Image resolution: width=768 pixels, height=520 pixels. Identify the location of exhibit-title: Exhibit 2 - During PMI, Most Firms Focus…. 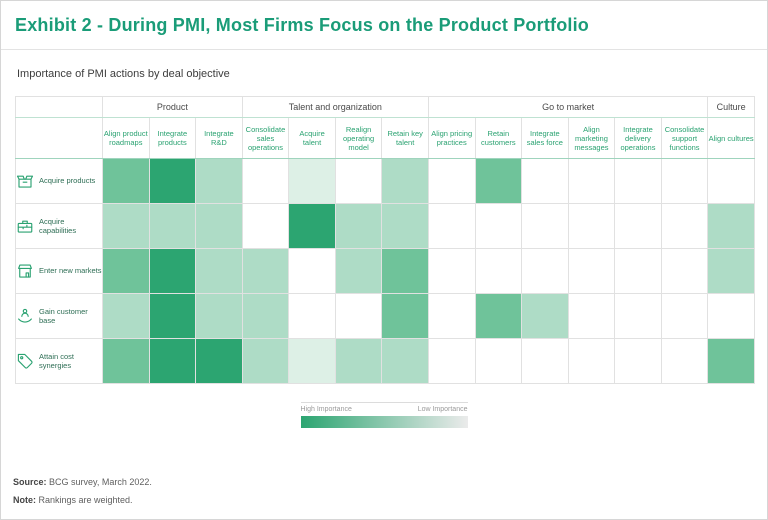
(302, 25).